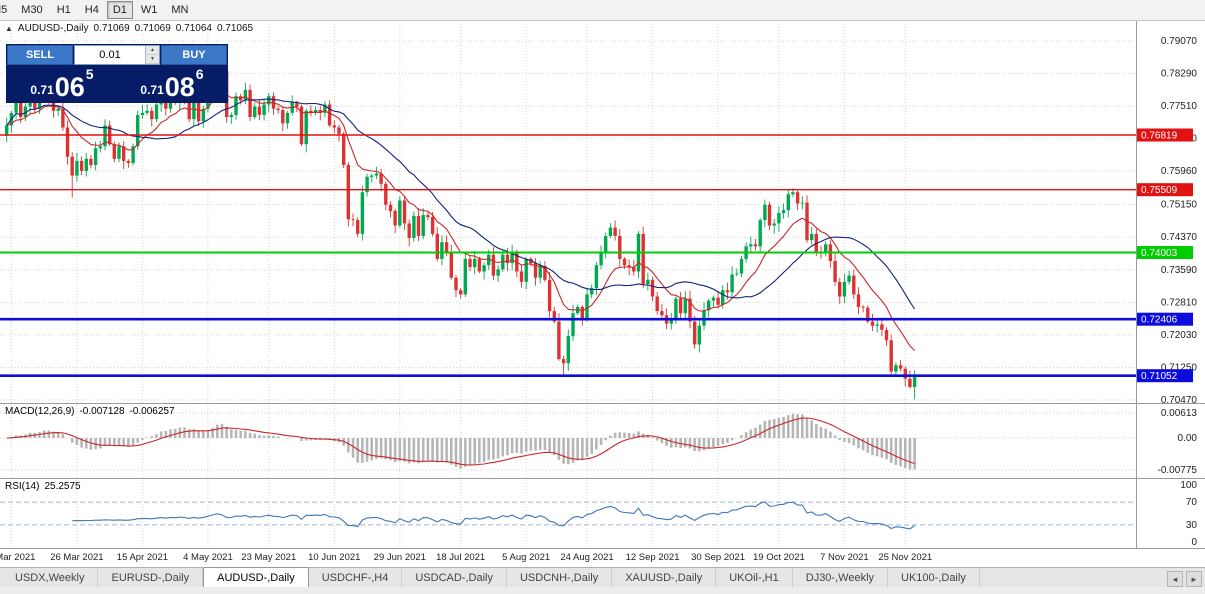 Image resolution: width=1205 pixels, height=594 pixels. What do you see at coordinates (1192, 502) in the screenshot?
I see `svg-text: 70` at bounding box center [1192, 502].